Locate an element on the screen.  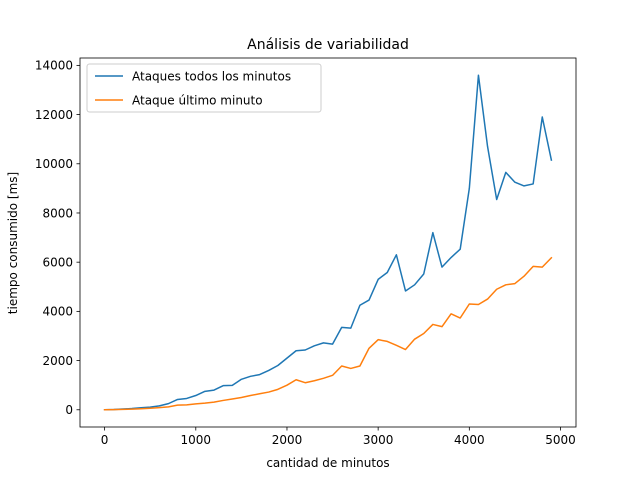
y-tick-label: 6000 is located at coordinates (57, 262).